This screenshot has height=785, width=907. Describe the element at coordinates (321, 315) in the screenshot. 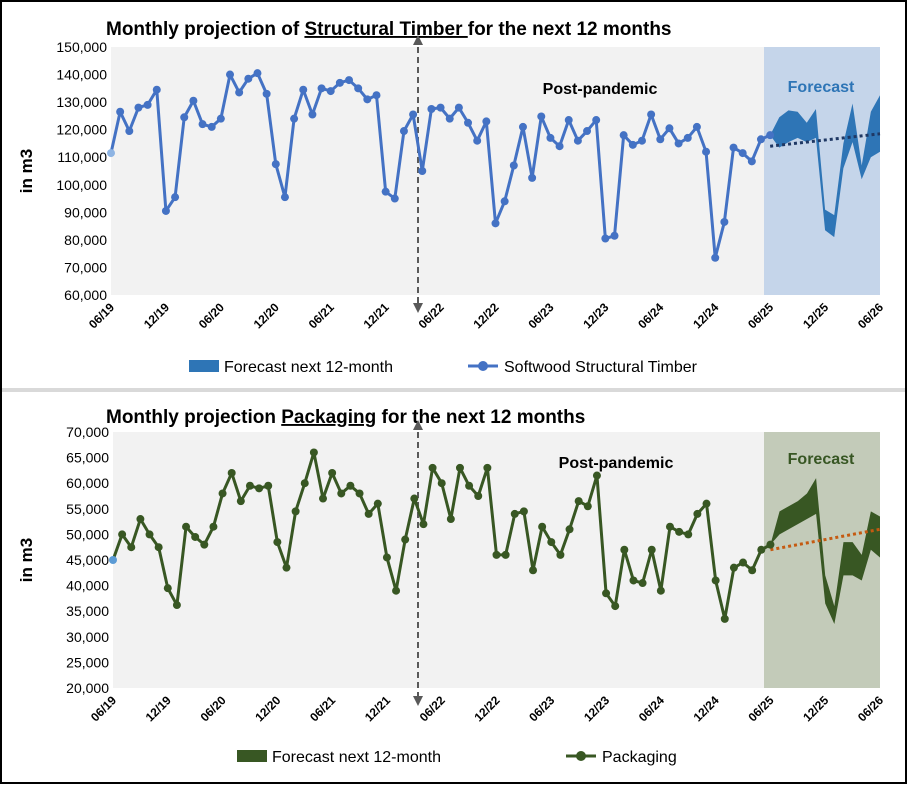

I see `x-tick-label: 06/21` at that location.